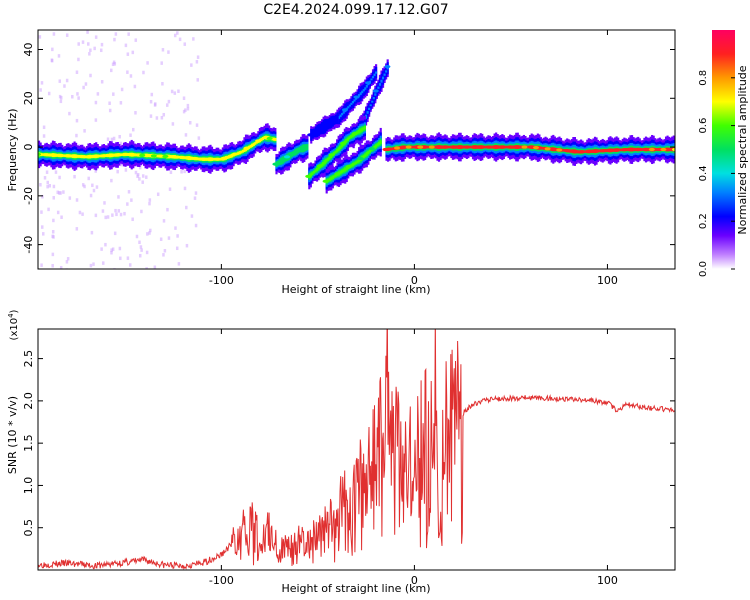 The width and height of the screenshot is (750, 600). What do you see at coordinates (703, 173) in the screenshot?
I see `colorbar-tick-label: 0.4` at bounding box center [703, 173].